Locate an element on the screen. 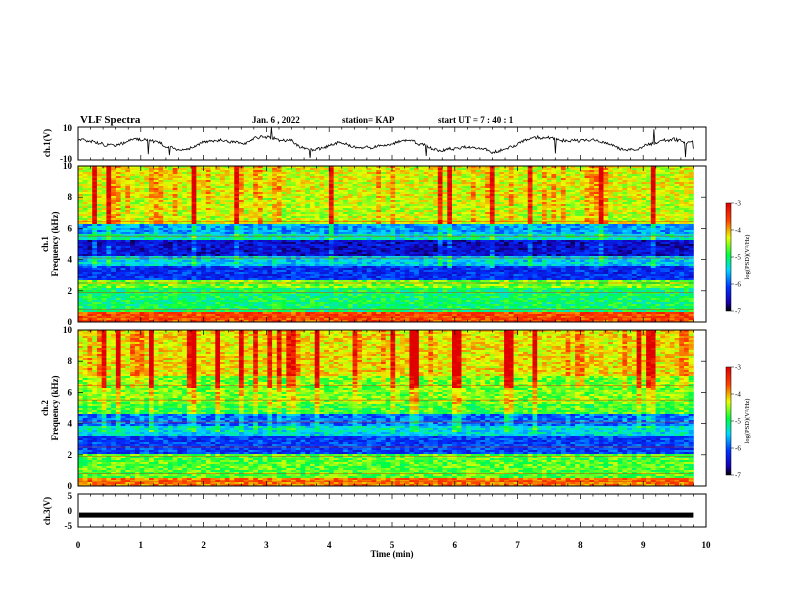 Image resolution: width=792 pixels, height=612 pixels. date-label: Jan. 6 , 2022 is located at coordinates (276, 120).